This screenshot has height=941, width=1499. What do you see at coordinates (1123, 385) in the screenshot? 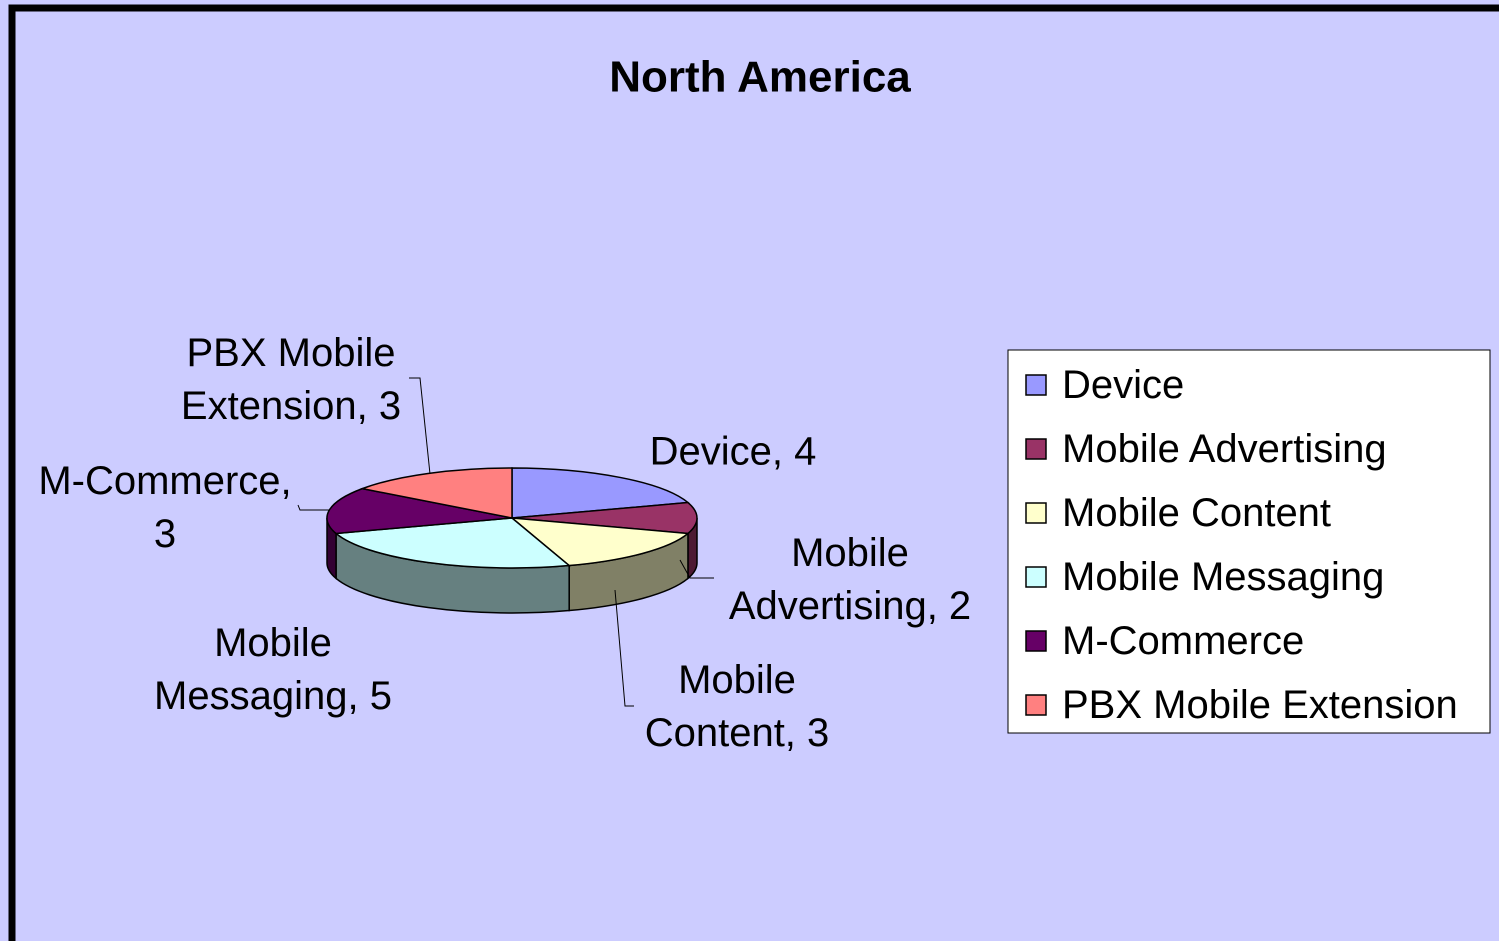
I see `legend-label: Device` at bounding box center [1123, 385].